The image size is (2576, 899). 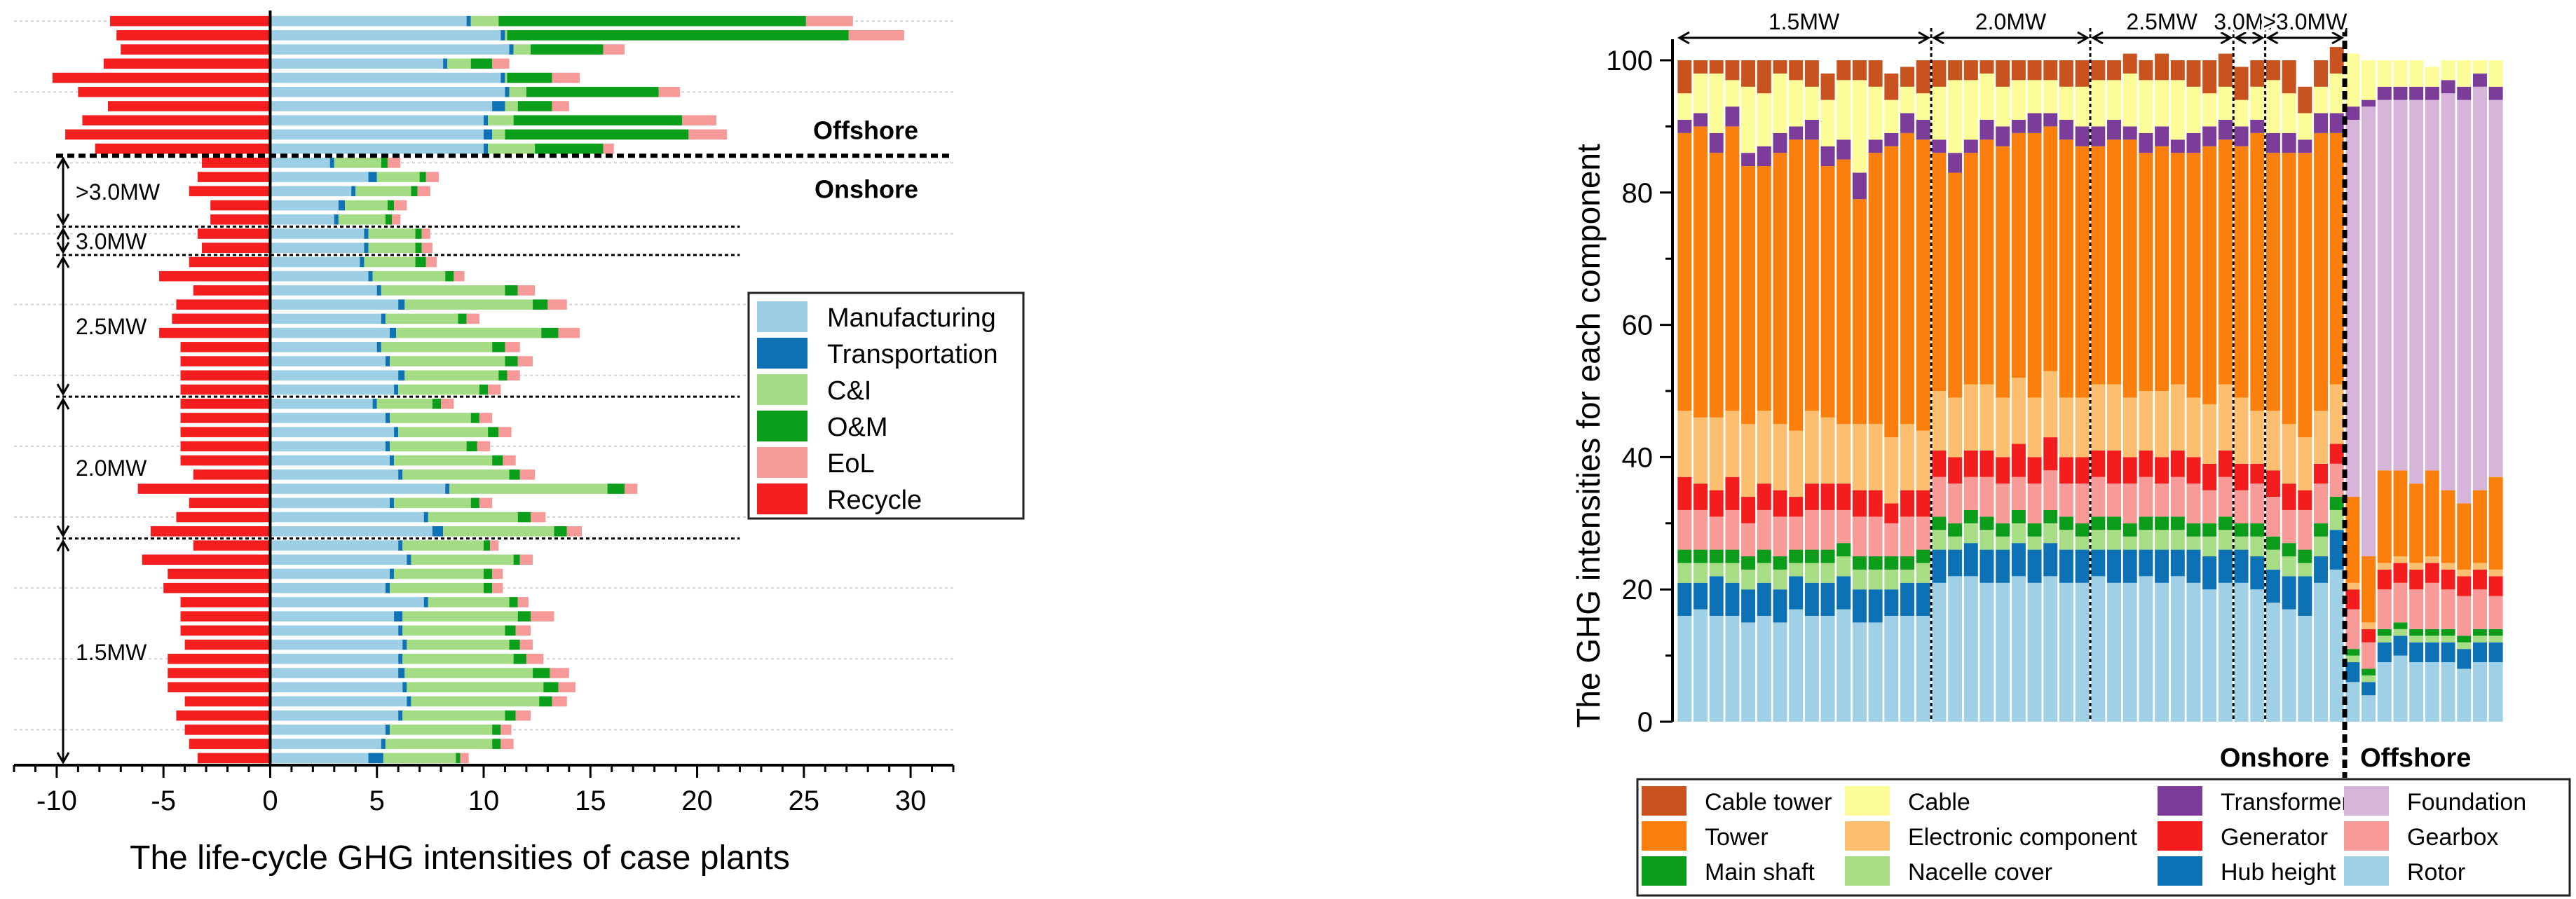 I want to click on left-x-tick-label: 25, so click(x=805, y=801).